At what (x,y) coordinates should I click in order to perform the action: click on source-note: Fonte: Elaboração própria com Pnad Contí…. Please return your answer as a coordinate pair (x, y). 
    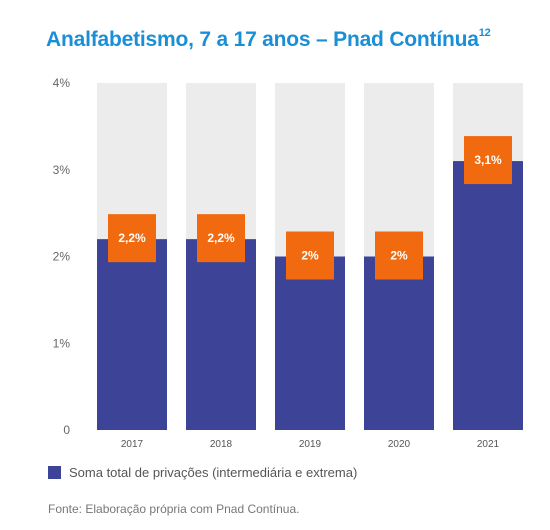
    Looking at the image, I should click on (174, 509).